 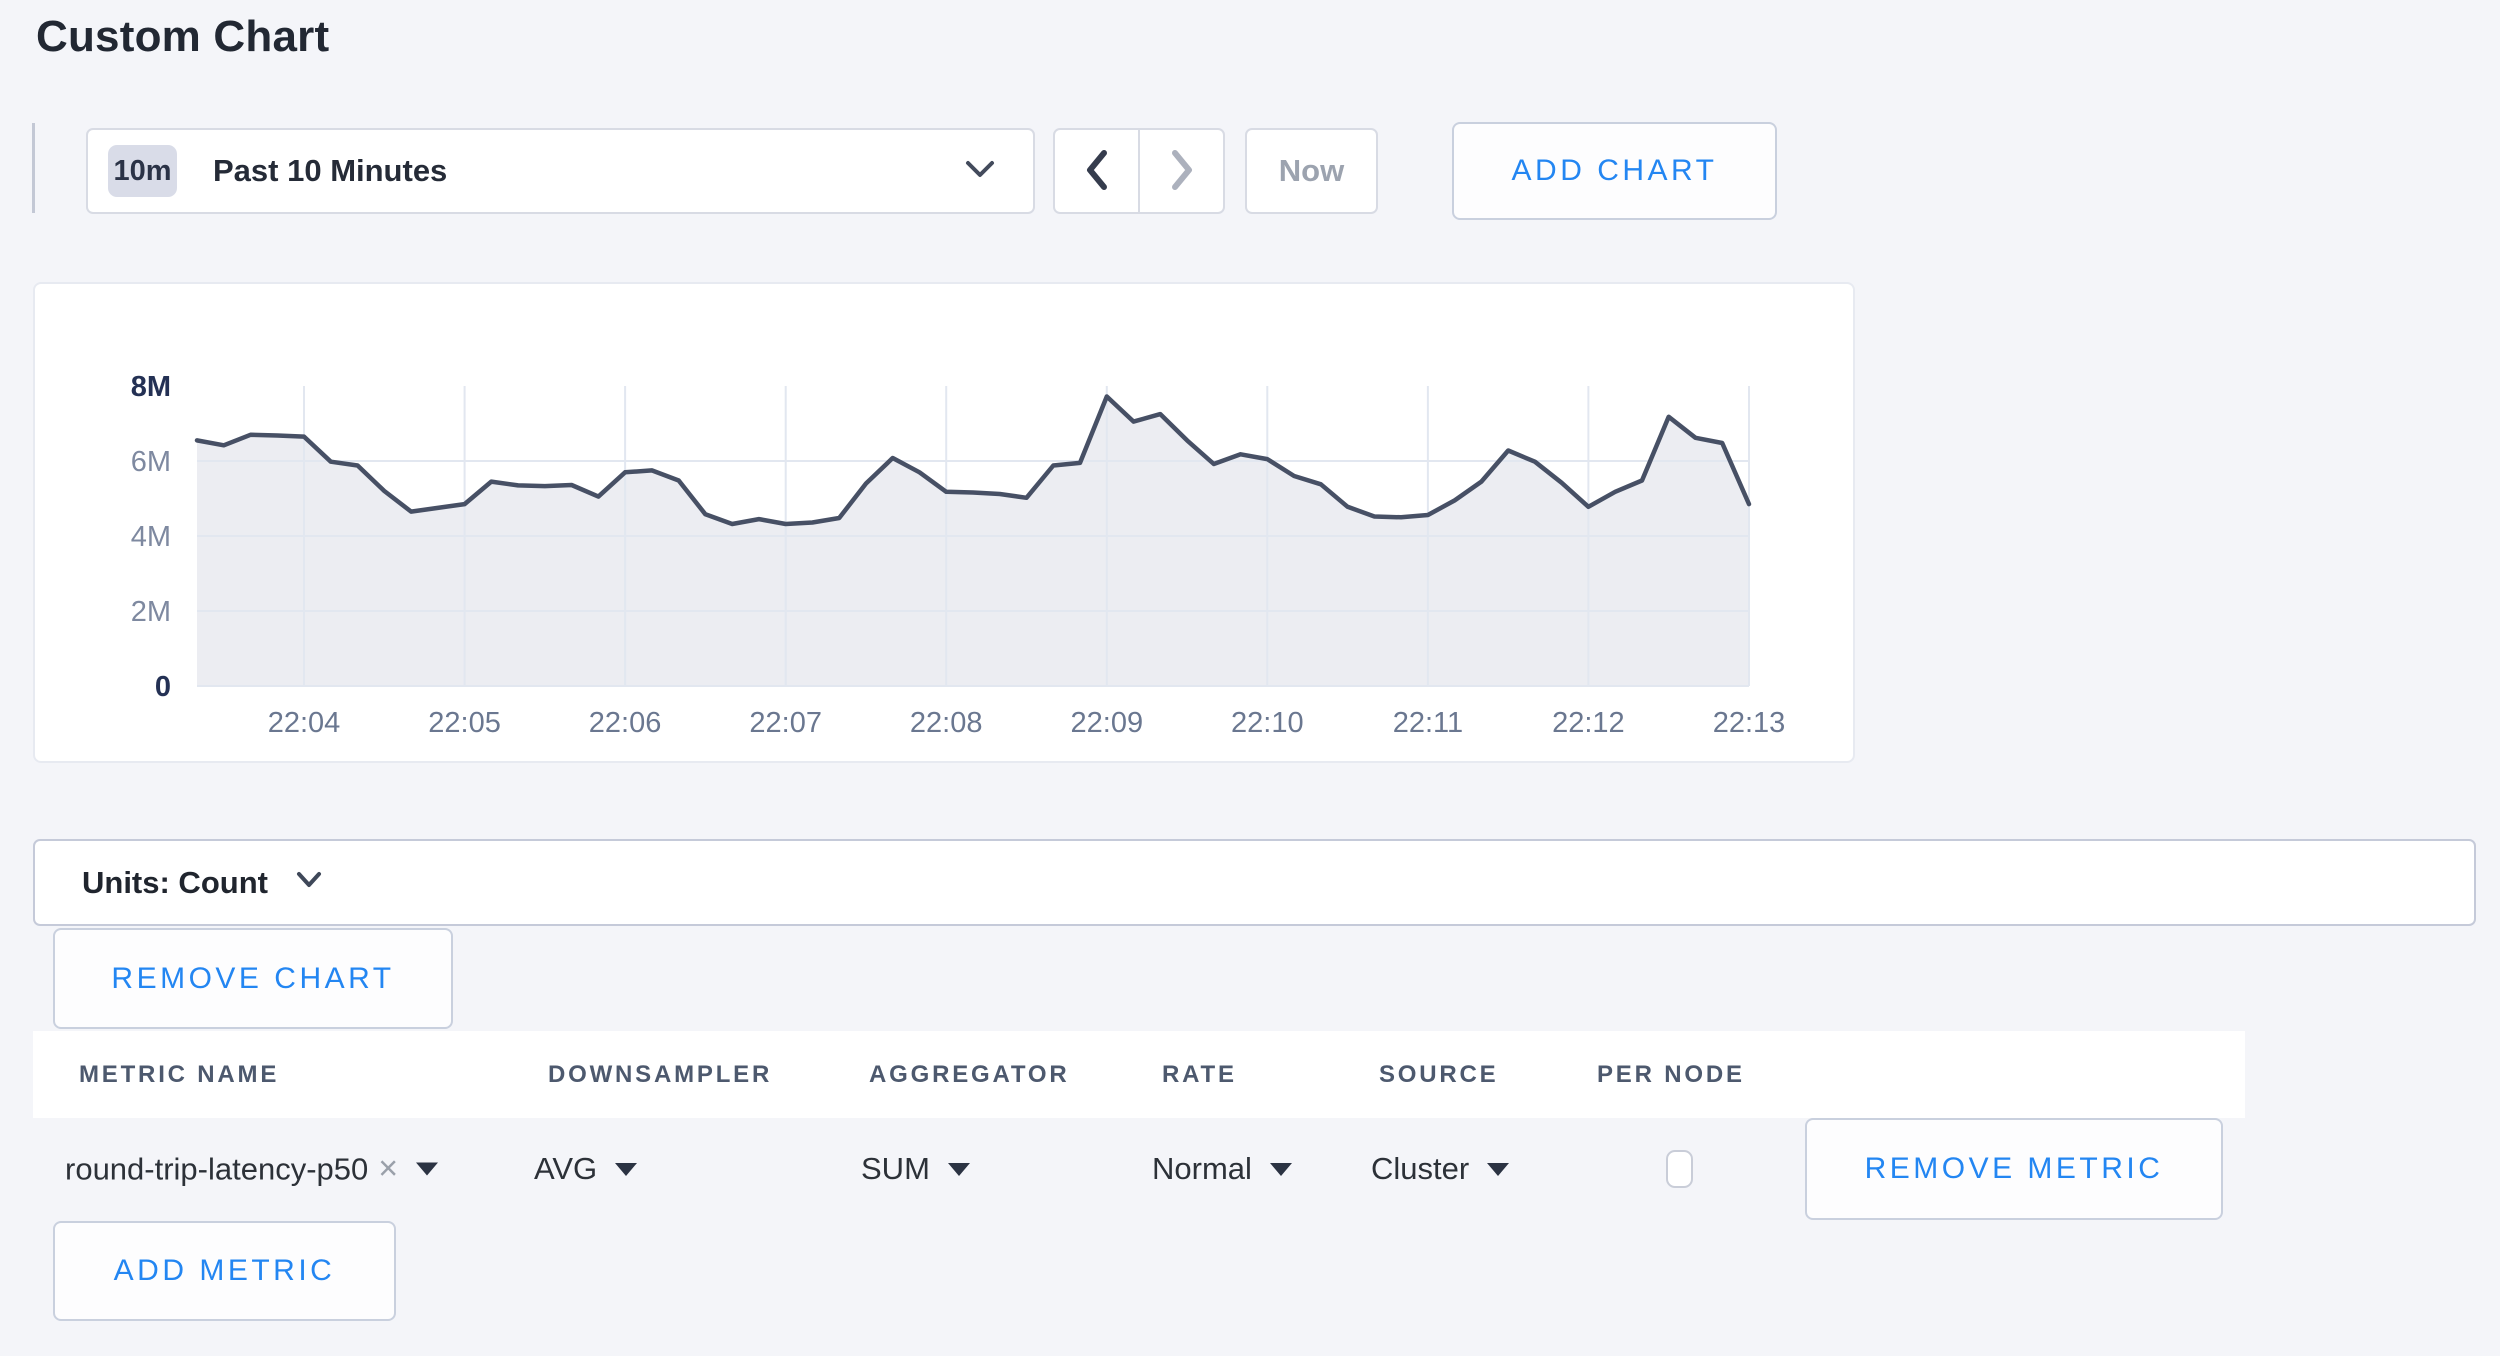 I want to click on prev-range-button, so click(x=1097, y=171).